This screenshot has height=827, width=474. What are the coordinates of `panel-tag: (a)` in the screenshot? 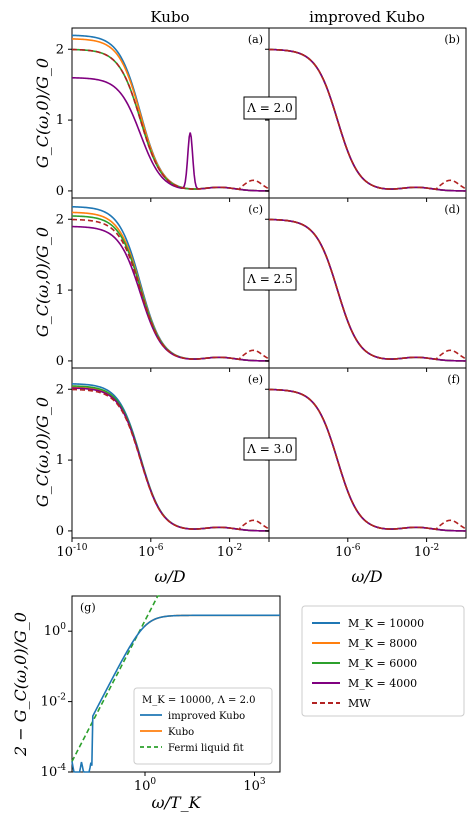 It's located at (255, 39).